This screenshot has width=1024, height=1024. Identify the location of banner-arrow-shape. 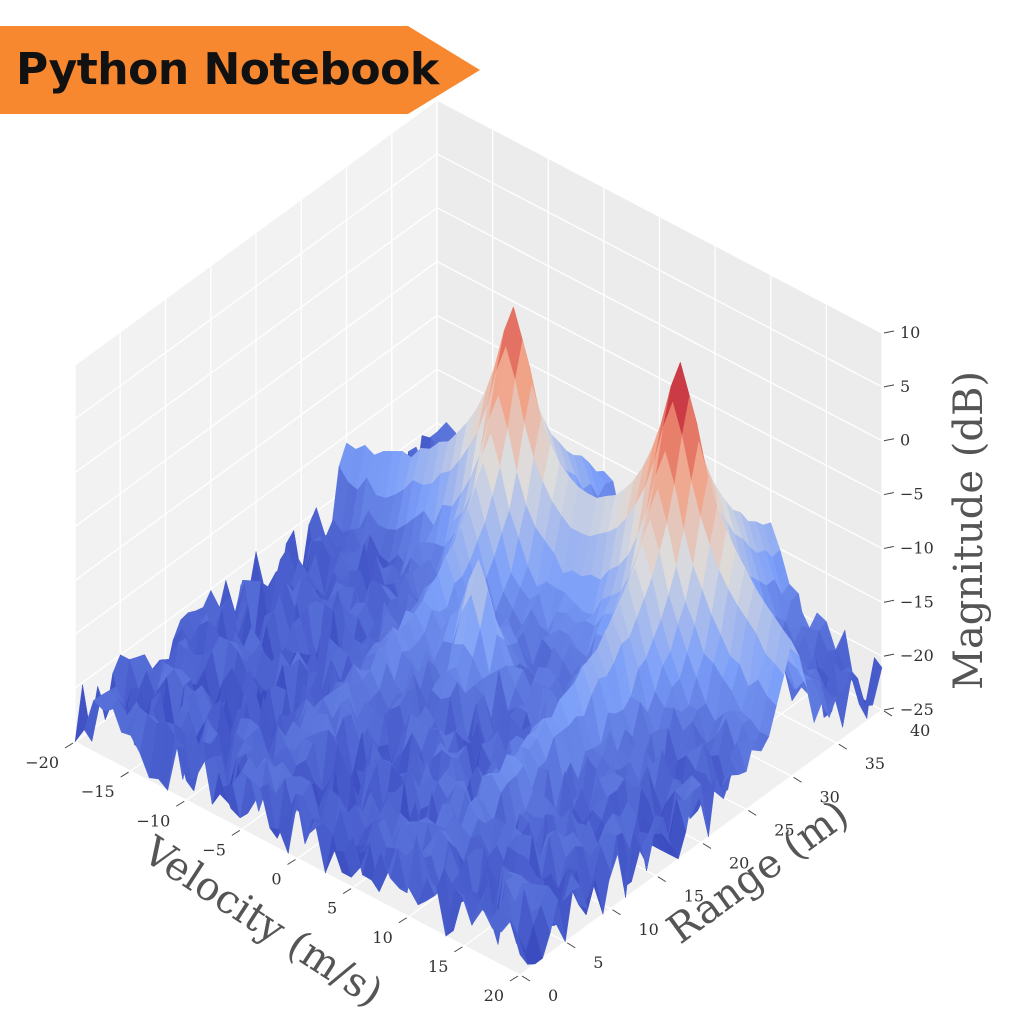
(240, 70).